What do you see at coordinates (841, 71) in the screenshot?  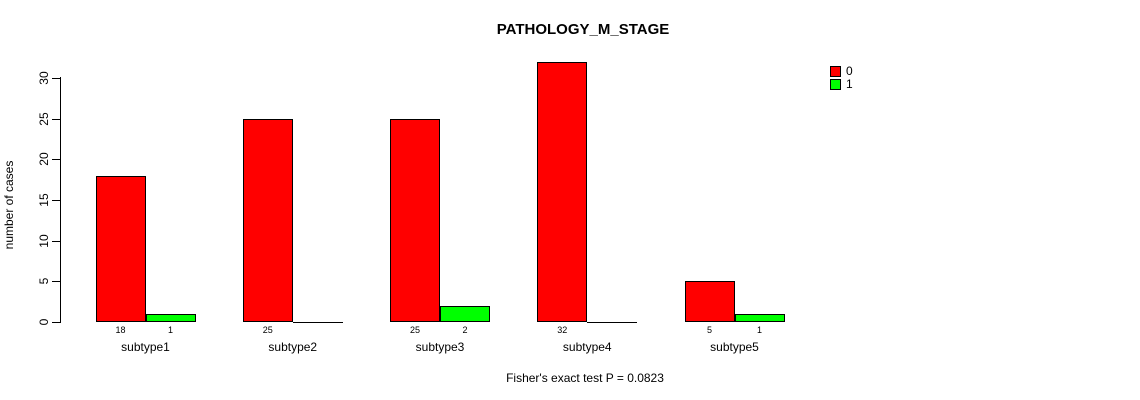 I see `legend-item-0: 0` at bounding box center [841, 71].